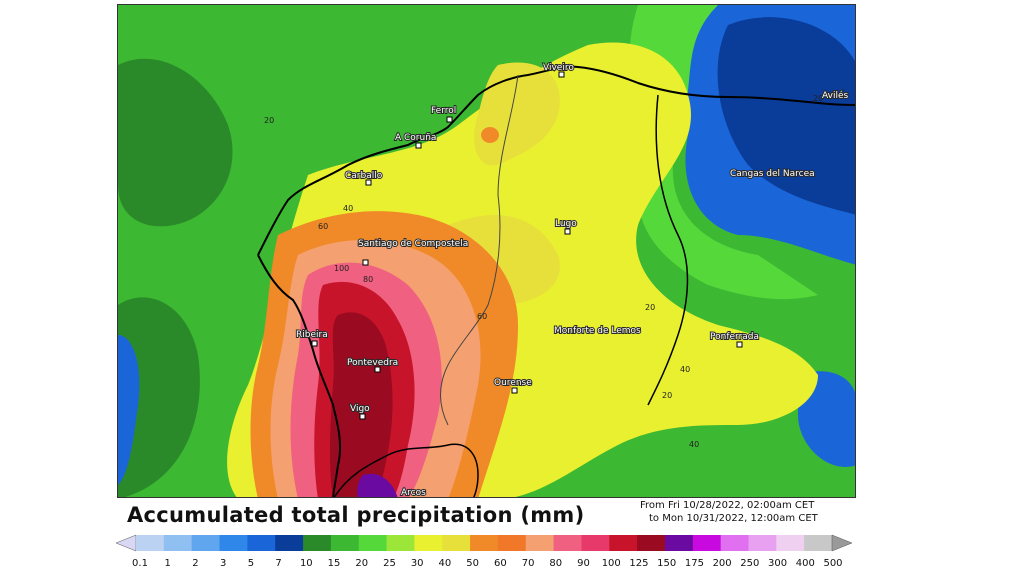  I want to click on city-arcos: Arcos, so click(413, 492).